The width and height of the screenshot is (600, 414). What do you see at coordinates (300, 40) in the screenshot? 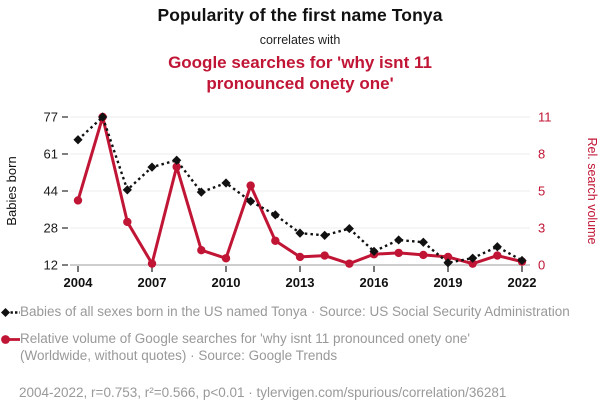
I see `chart-connector-text: correlates with` at bounding box center [300, 40].